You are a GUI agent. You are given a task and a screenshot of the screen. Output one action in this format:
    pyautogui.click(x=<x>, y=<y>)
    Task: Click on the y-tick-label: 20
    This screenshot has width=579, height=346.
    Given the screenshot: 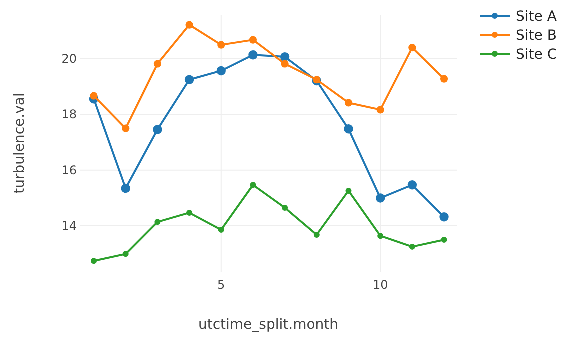 What is the action you would take?
    pyautogui.click(x=69, y=59)
    